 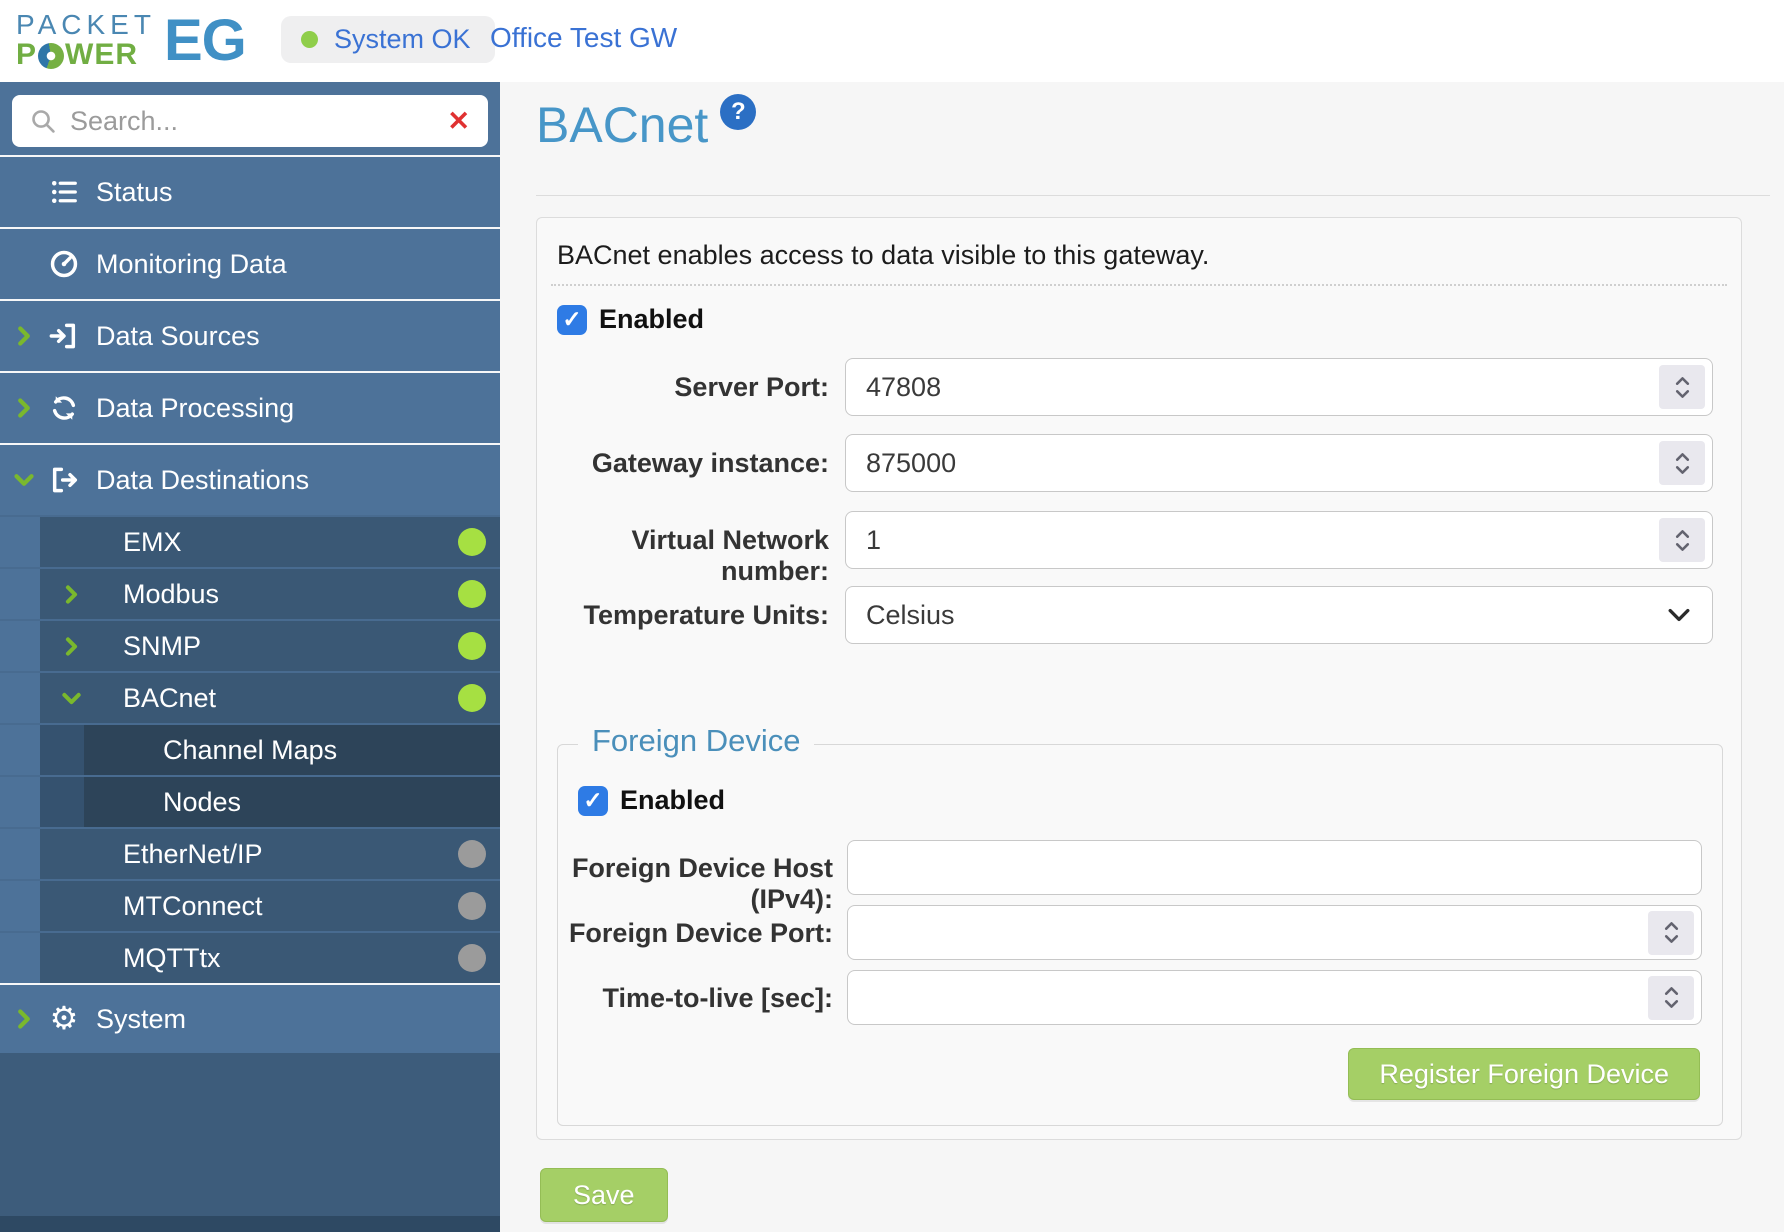 I want to click on packet-power-logo: PACKET P WER EG, so click(x=131, y=40).